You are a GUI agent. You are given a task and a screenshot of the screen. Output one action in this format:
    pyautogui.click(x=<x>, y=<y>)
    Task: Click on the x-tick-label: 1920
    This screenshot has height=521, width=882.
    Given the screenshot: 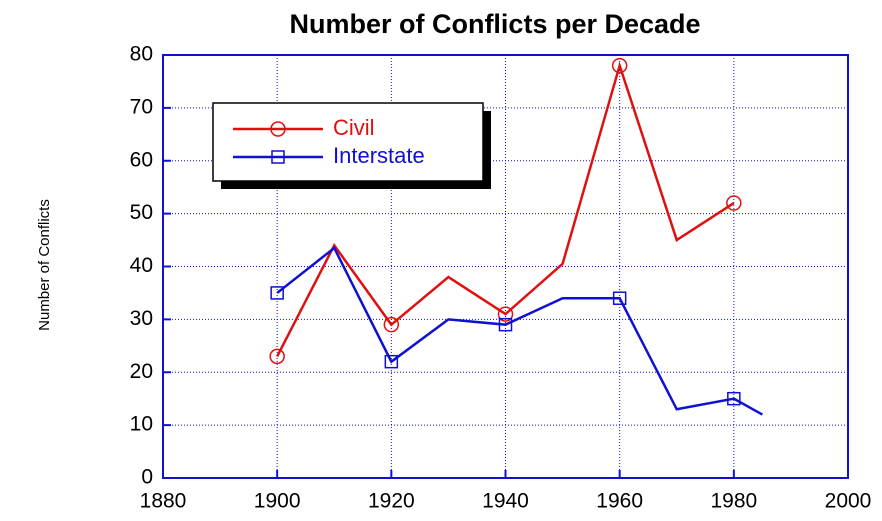 What is the action you would take?
    pyautogui.click(x=391, y=501)
    